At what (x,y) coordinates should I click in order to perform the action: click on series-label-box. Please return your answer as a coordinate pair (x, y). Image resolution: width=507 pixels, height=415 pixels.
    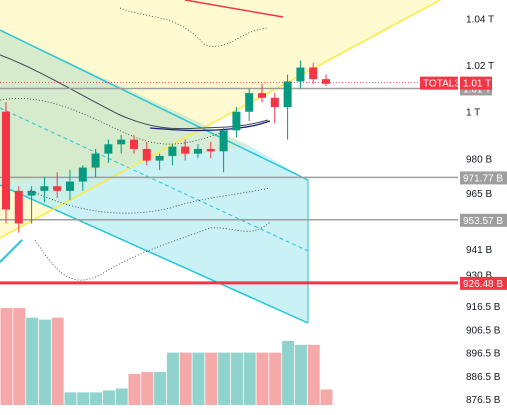
    Looking at the image, I should click on (439, 83).